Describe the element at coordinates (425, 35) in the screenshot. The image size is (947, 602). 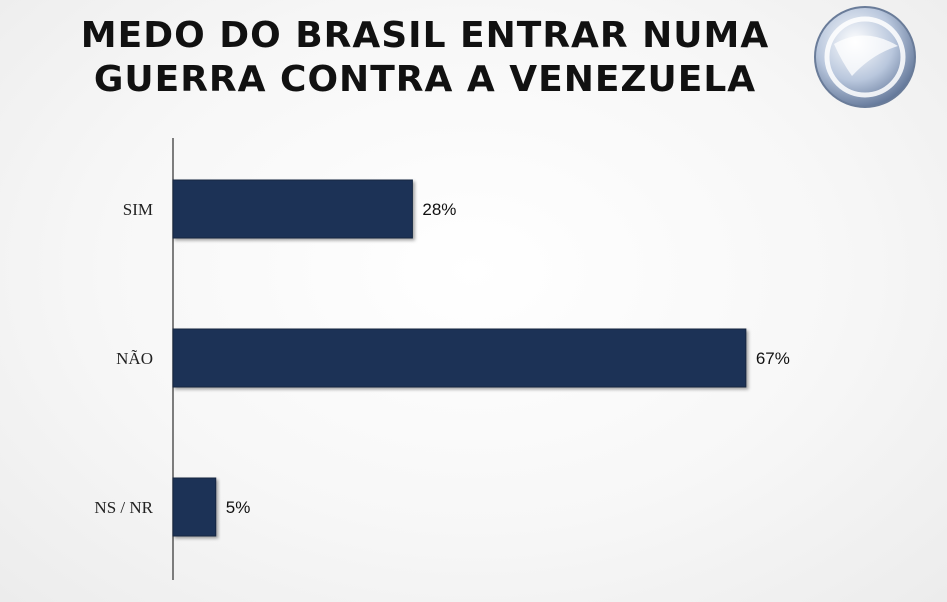
I see `chart-title-line-1: MEDO DO BRASIL ENTRAR NUMA` at that location.